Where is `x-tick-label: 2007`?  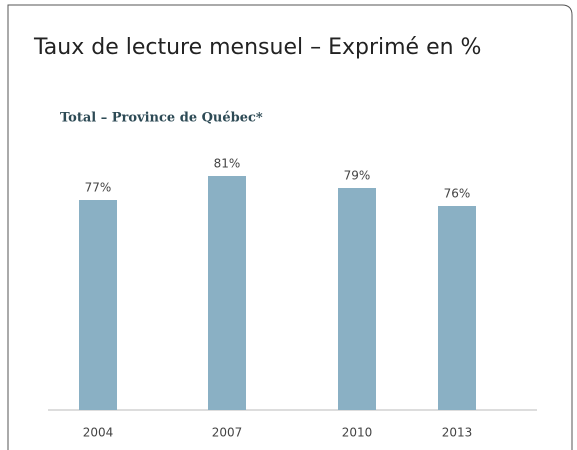 x-tick-label: 2007 is located at coordinates (227, 433).